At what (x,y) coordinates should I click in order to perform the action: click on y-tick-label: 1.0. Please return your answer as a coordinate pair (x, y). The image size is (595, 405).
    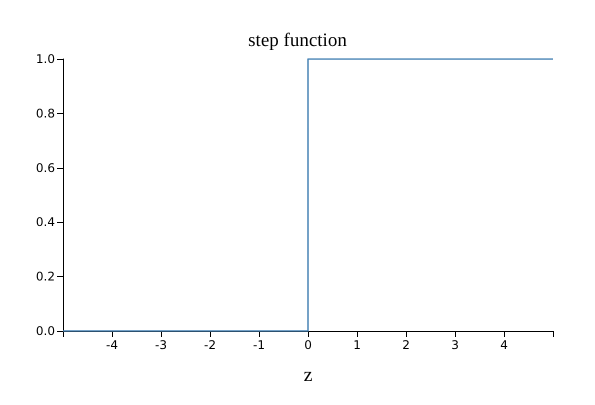
    Looking at the image, I should click on (45, 59).